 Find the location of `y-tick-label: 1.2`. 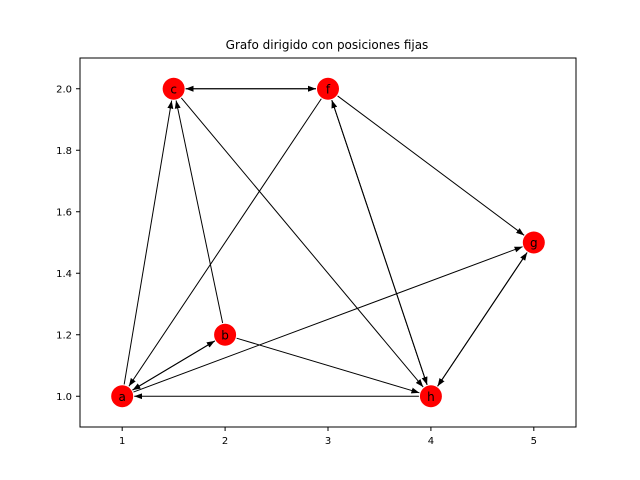

y-tick-label: 1.2 is located at coordinates (64, 335).